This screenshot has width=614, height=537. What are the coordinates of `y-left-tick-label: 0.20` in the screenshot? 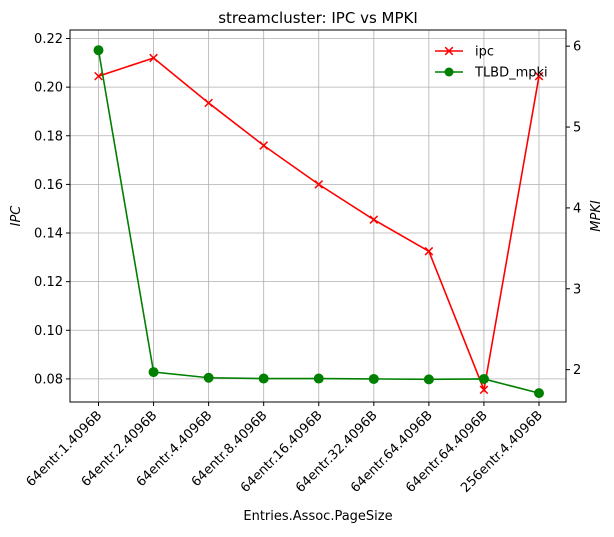 It's located at (48, 88).